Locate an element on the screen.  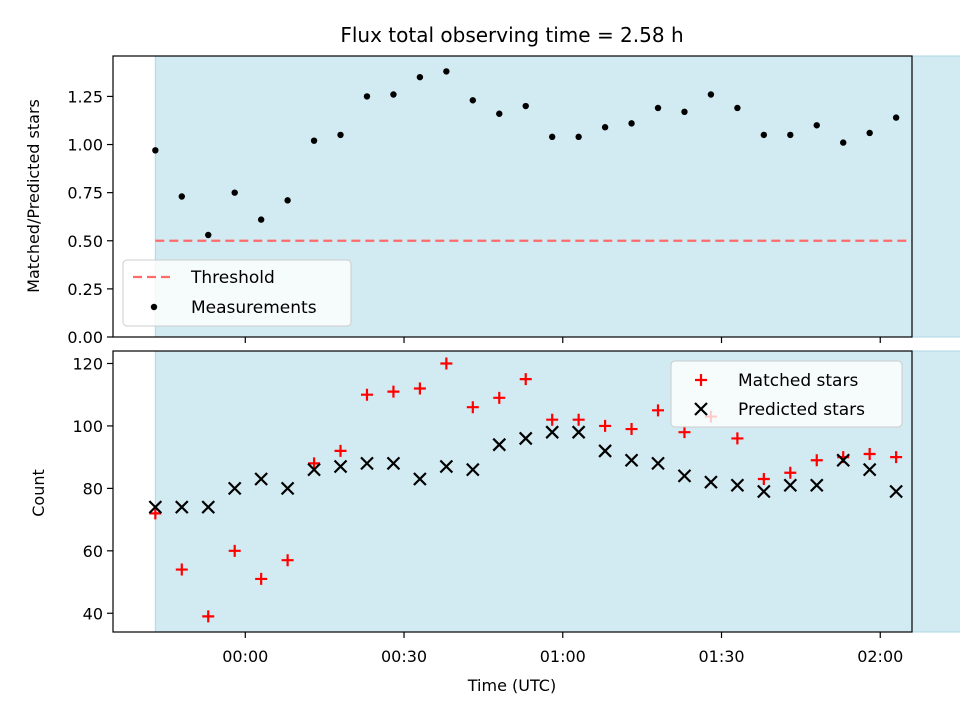
x-tick-label: 00:00 is located at coordinates (245, 656).